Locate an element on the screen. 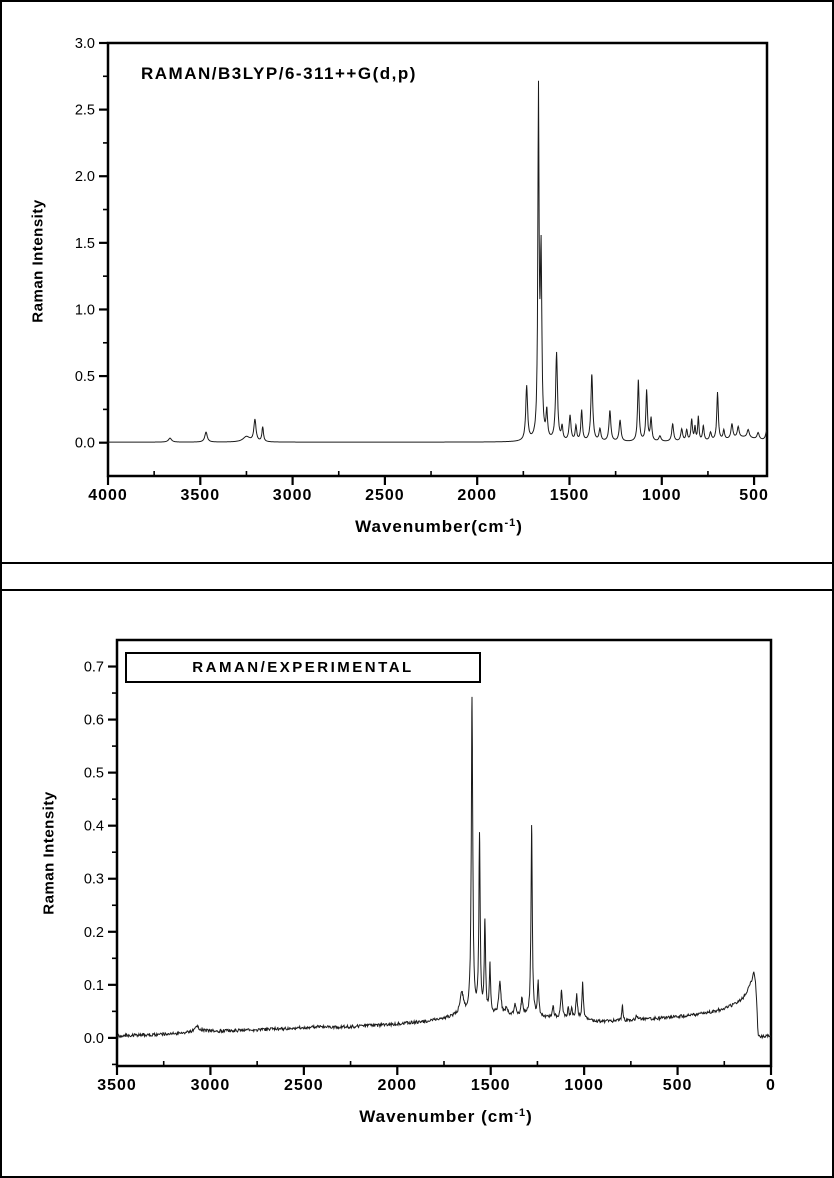  y-tick-label: 1.5 is located at coordinates (85, 244).